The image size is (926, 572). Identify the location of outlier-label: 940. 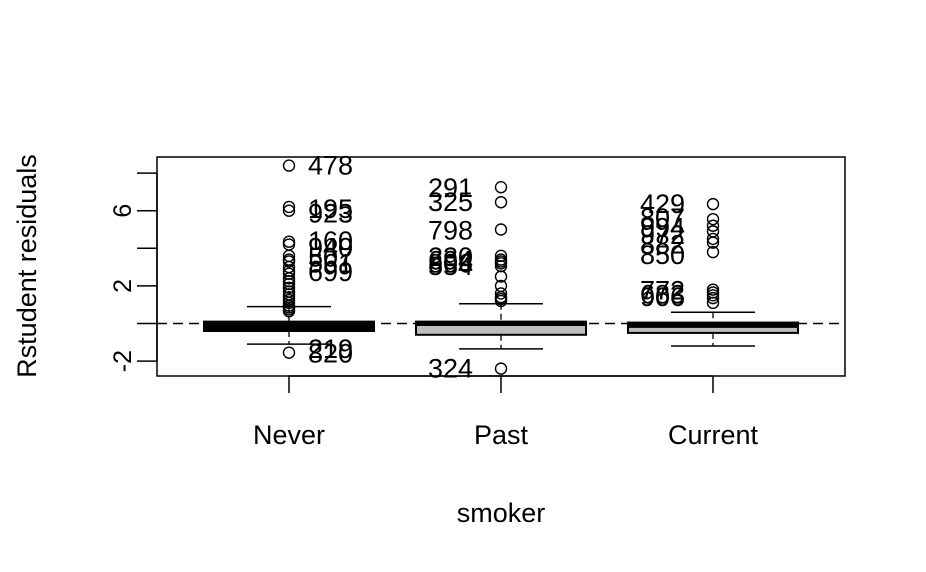
(330, 247).